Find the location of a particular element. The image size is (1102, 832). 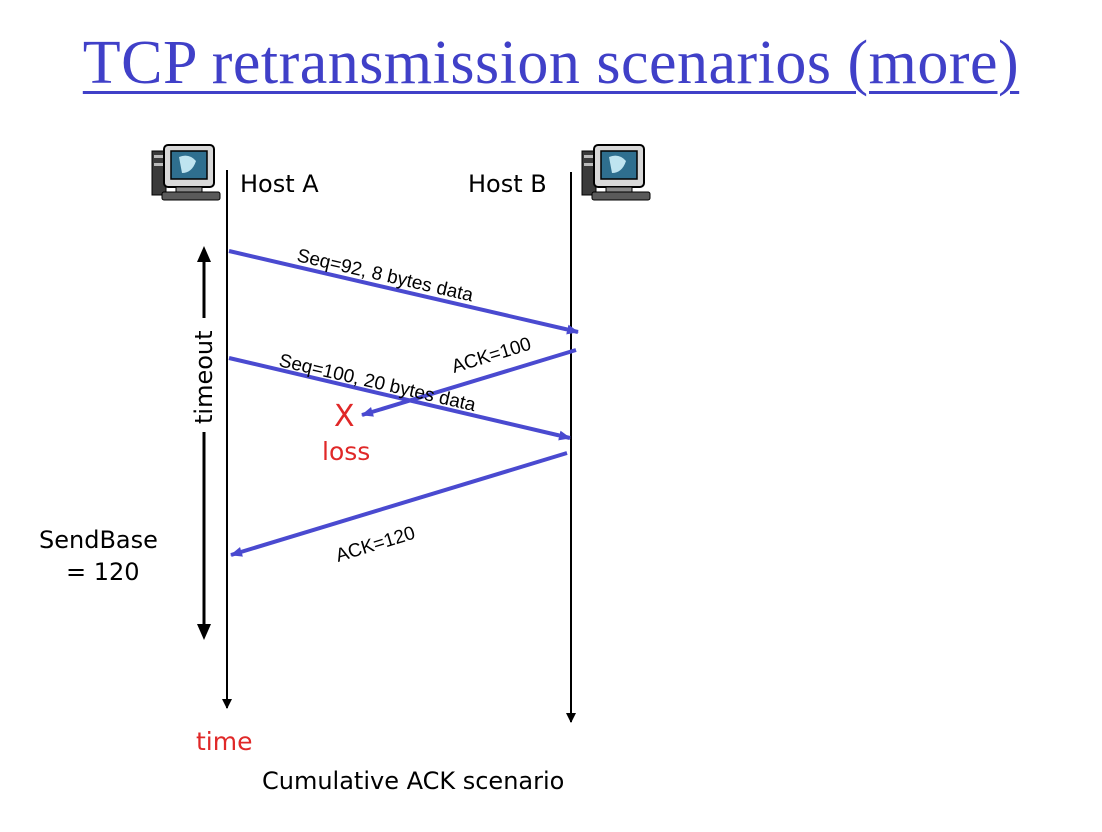

seq100-label: Seq=100, 20 bytes data is located at coordinates (377, 383).